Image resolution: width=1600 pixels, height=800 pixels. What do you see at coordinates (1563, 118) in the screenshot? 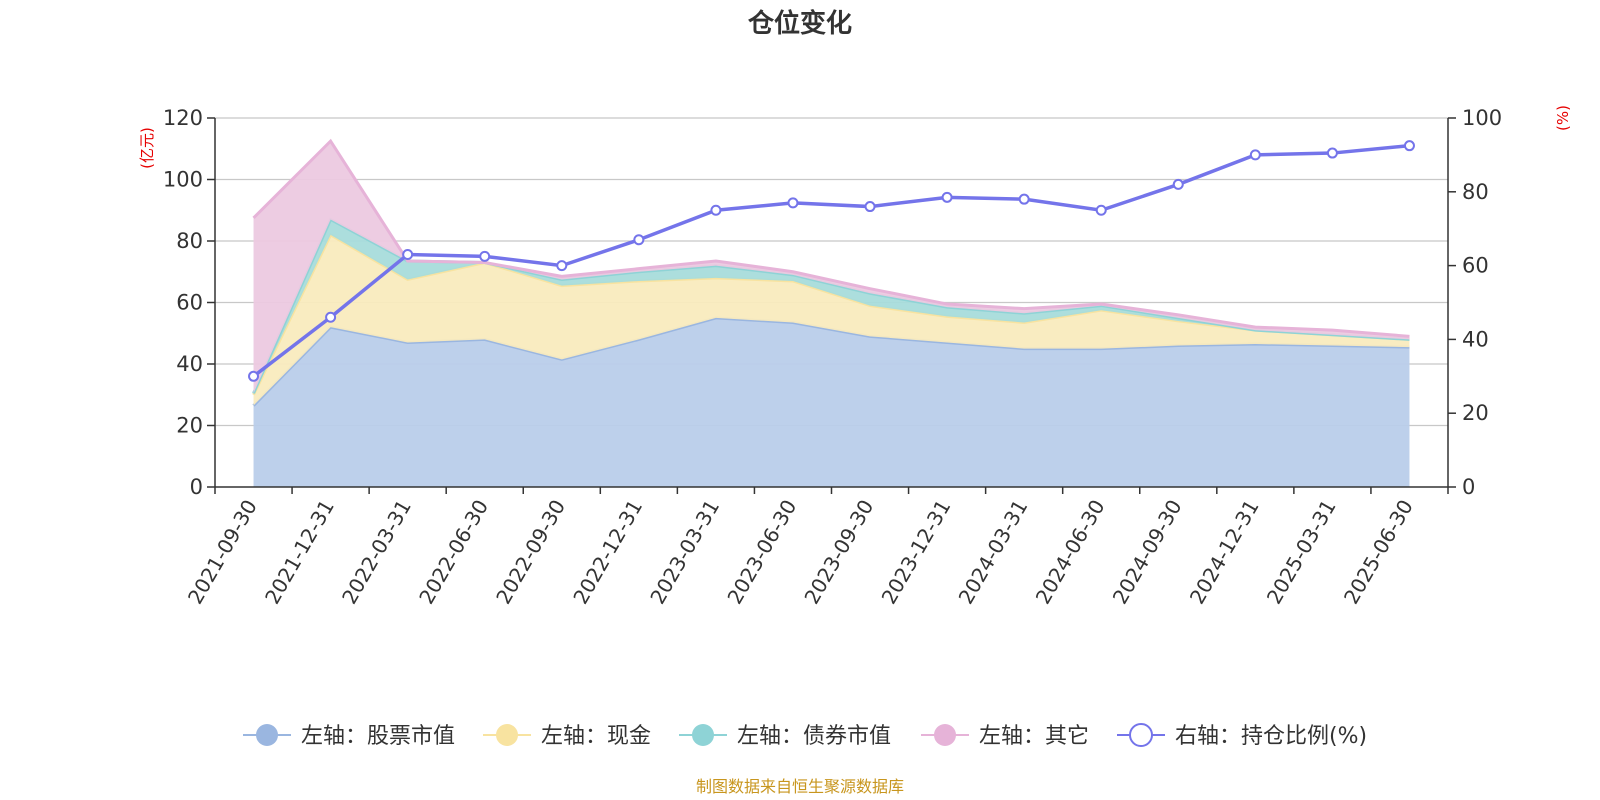
I see `right-axis-unit: (%)` at bounding box center [1563, 118].